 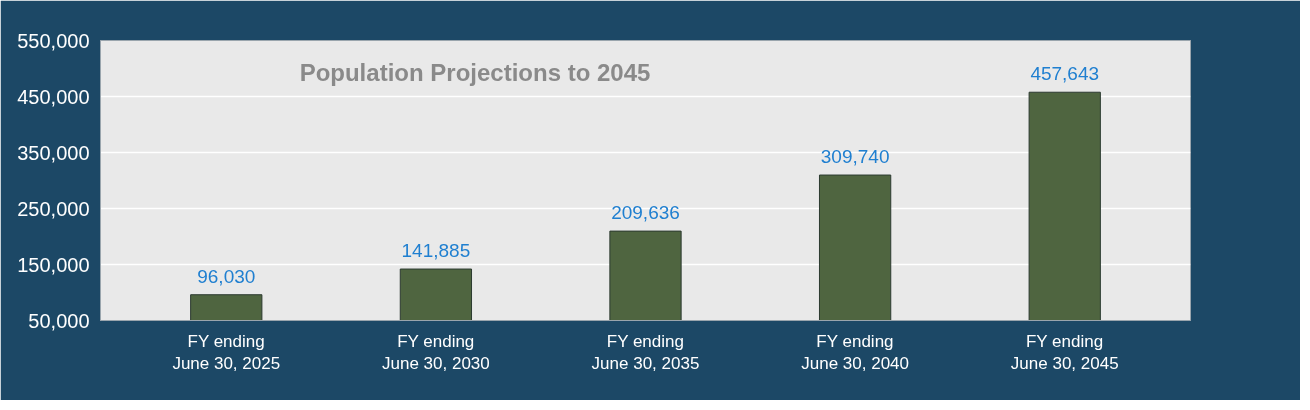 I want to click on data-label: 141,885, so click(x=436, y=251).